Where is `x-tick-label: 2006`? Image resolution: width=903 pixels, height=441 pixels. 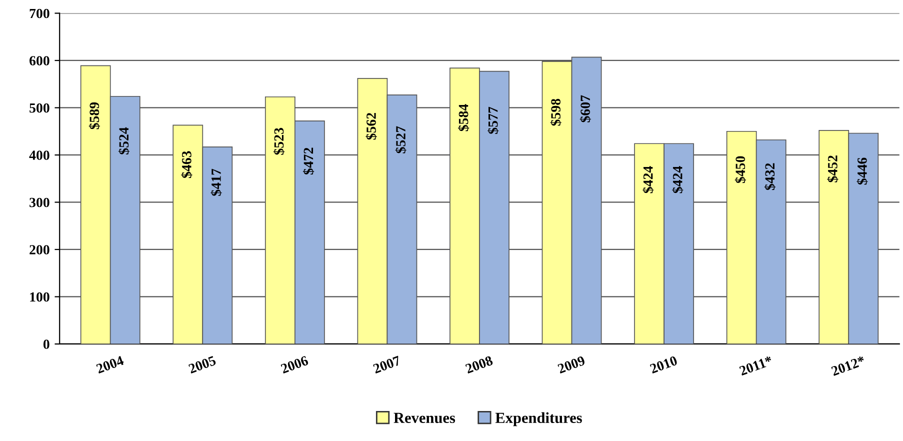 x-tick-label: 2006 is located at coordinates (294, 365).